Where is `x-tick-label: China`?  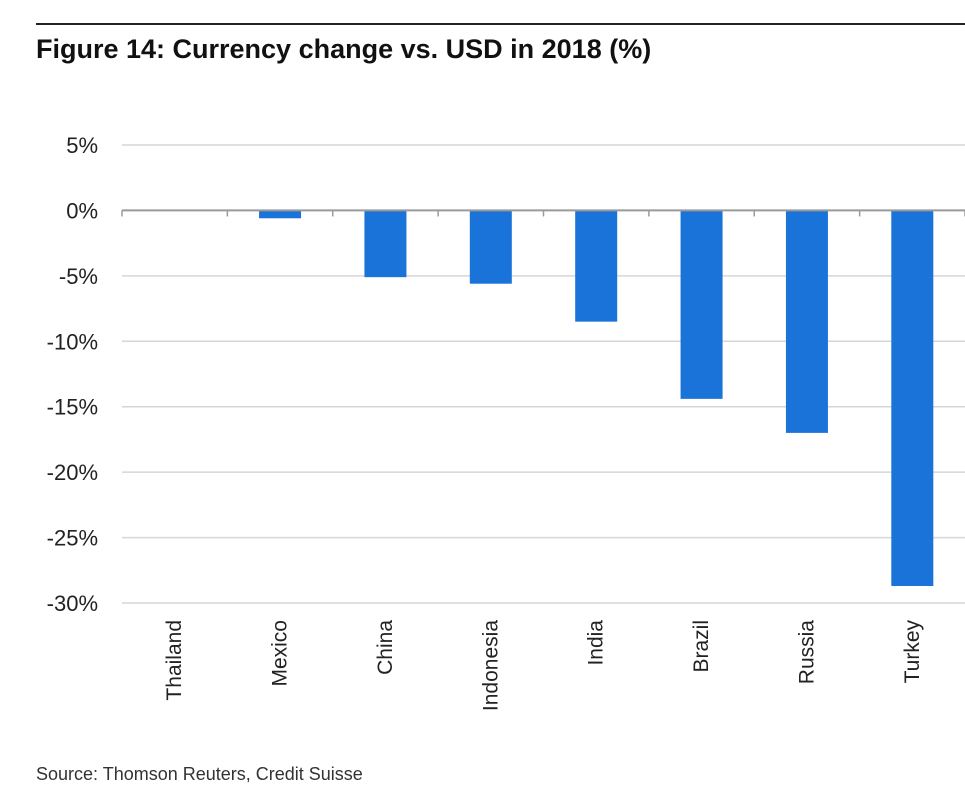
x-tick-label: China is located at coordinates (385, 647).